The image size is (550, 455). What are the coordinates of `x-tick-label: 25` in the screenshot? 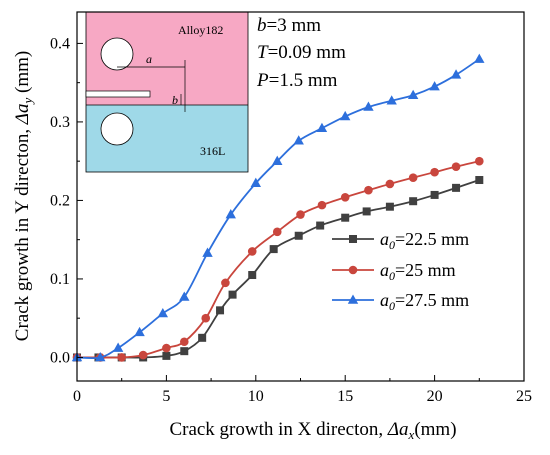 It's located at (524, 396).